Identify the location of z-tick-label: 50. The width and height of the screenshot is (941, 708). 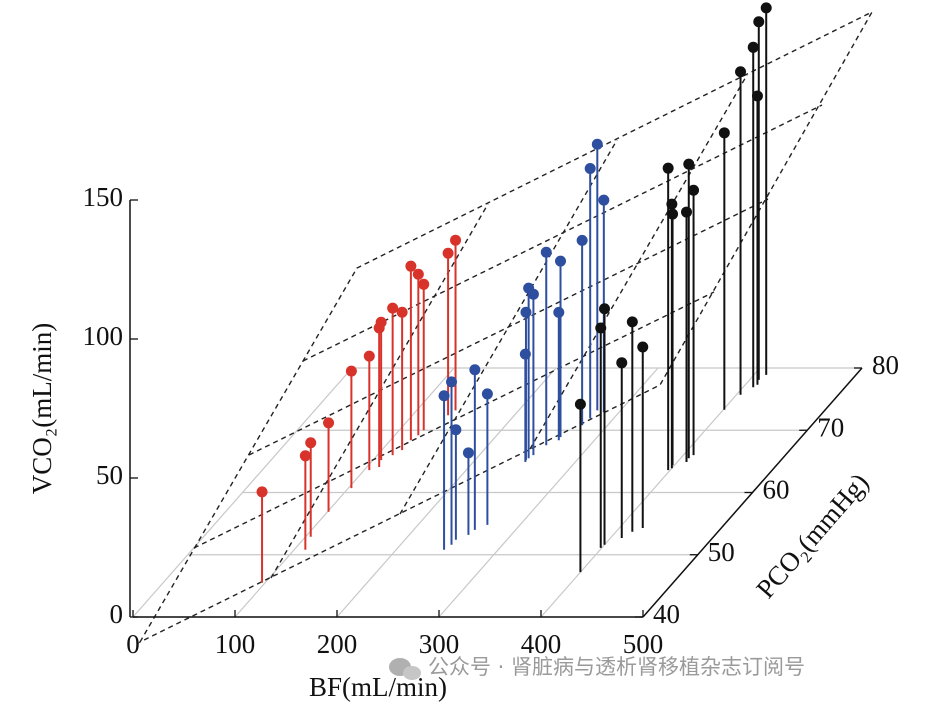
(721, 552).